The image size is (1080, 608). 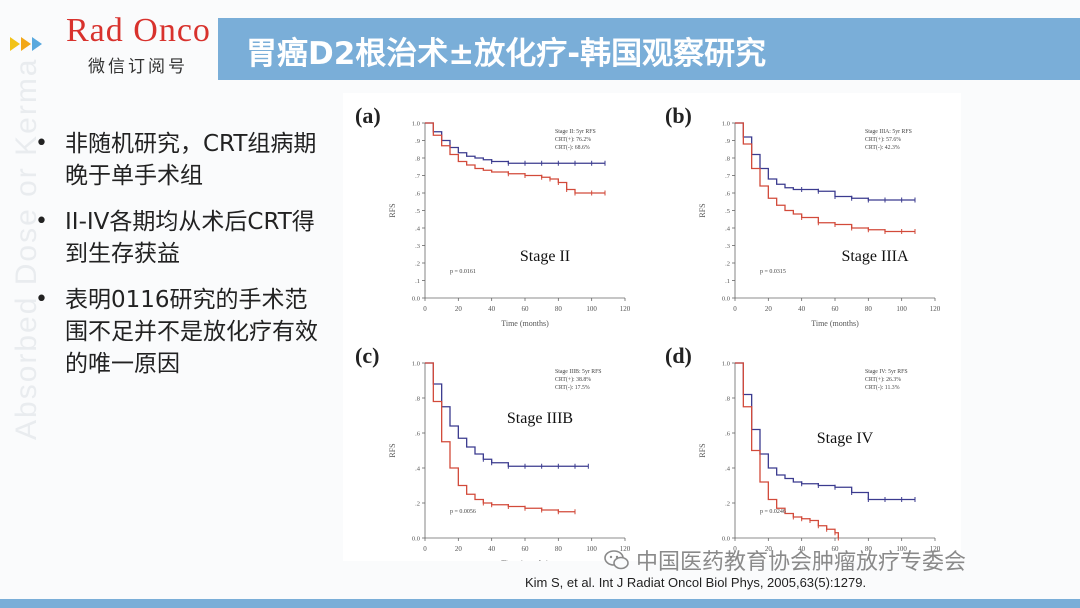 What do you see at coordinates (773, 512) in the screenshot?
I see `p-value: p = 0.0246` at bounding box center [773, 512].